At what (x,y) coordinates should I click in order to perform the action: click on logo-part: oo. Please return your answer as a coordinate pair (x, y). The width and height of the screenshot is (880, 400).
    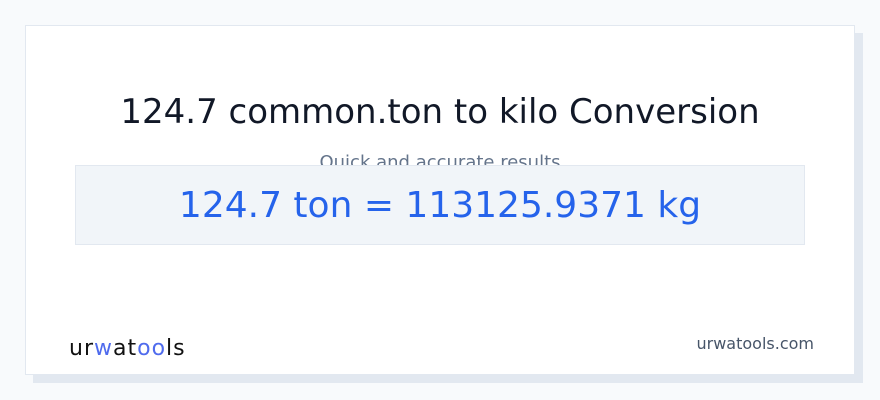
    Looking at the image, I should click on (152, 348).